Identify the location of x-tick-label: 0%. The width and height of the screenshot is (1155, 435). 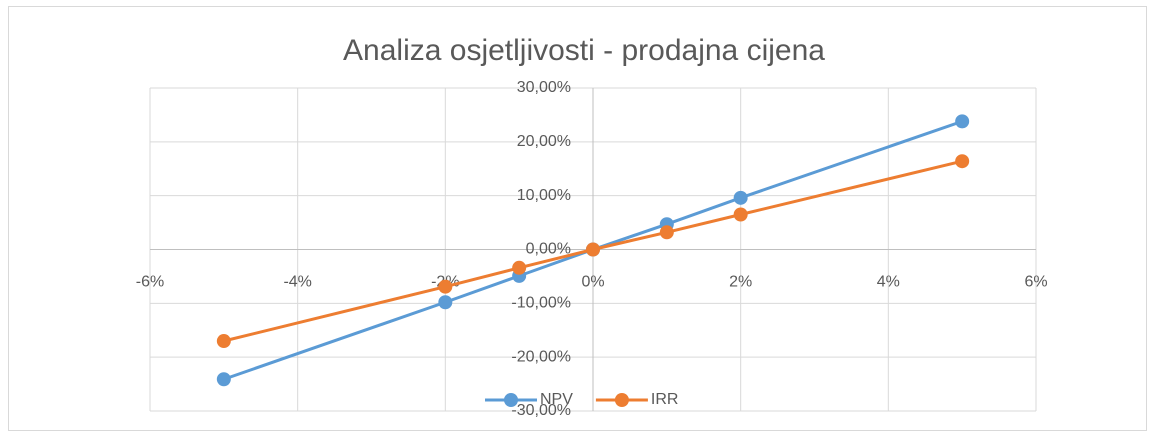
(592, 282).